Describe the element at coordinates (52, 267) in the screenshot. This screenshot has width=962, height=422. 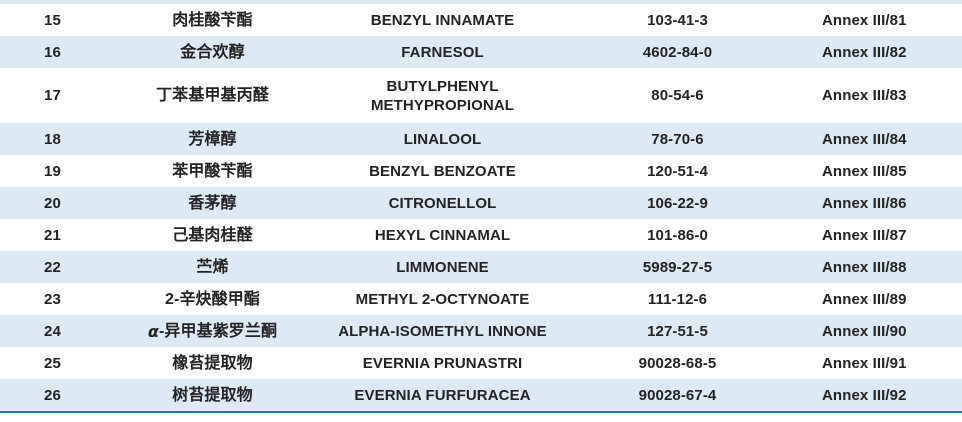
I see `serial-number-cell: 22` at that location.